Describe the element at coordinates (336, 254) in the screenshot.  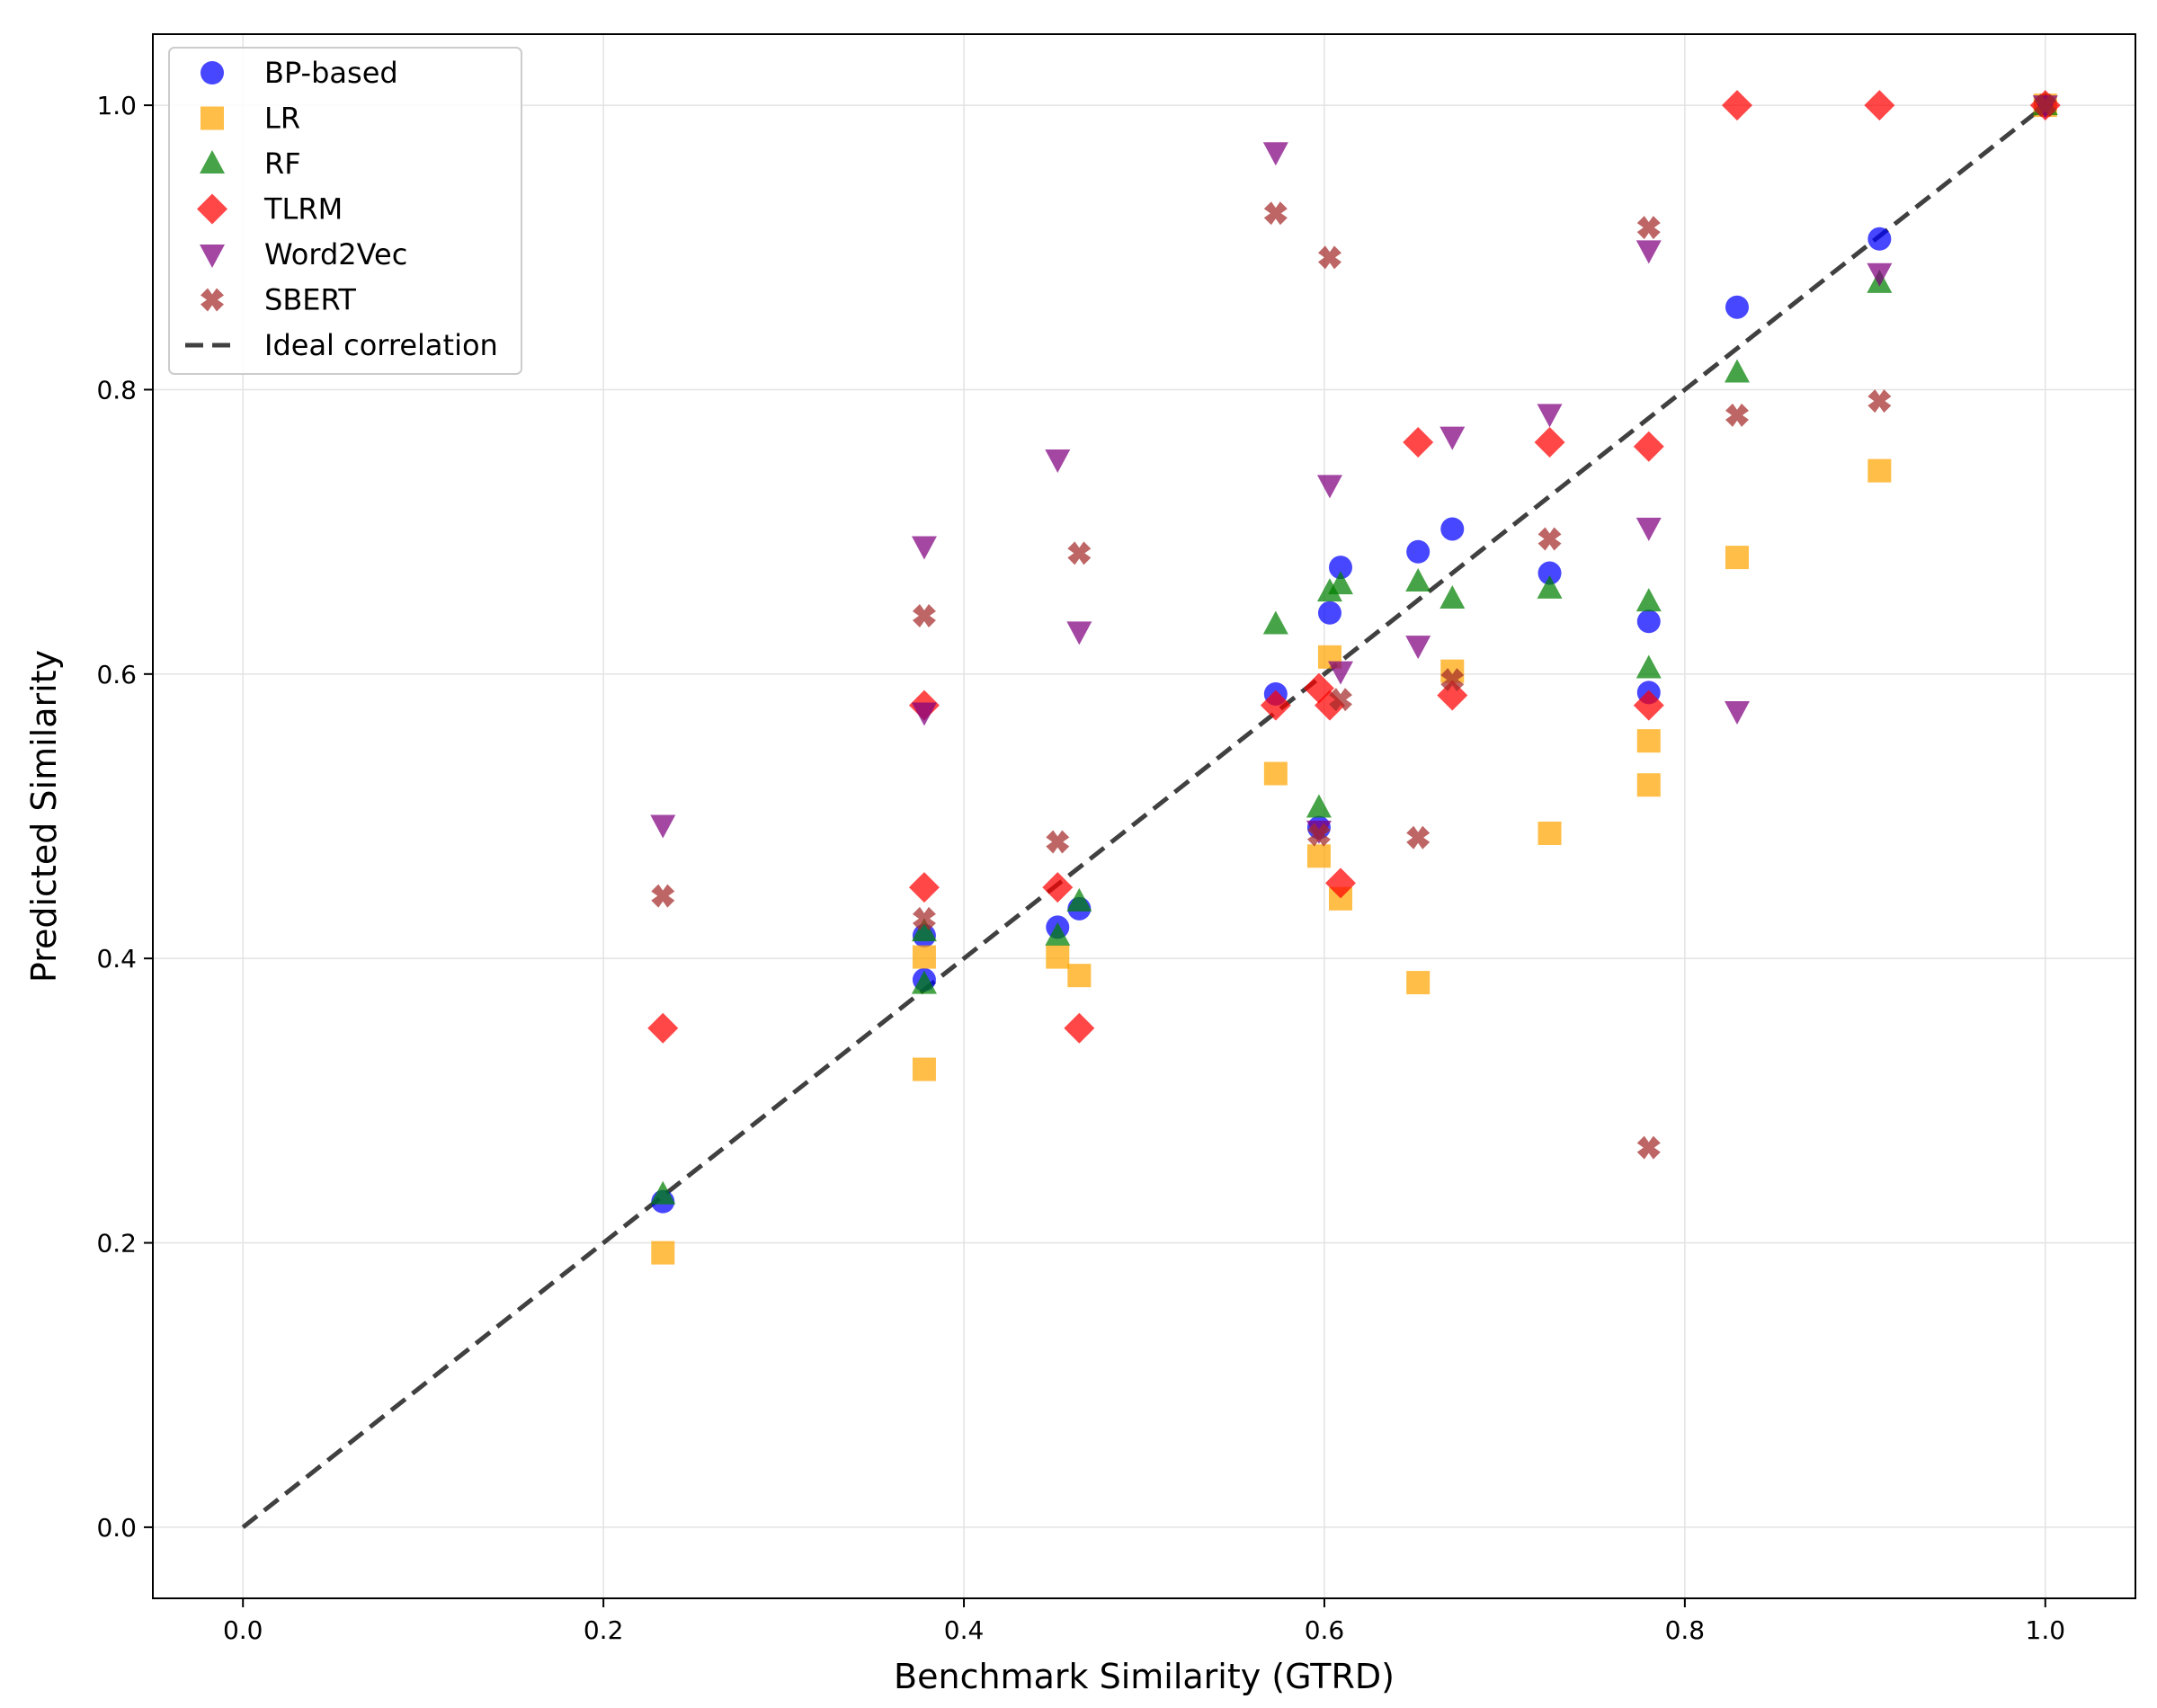
I see `legend-label: Word2Vec` at that location.